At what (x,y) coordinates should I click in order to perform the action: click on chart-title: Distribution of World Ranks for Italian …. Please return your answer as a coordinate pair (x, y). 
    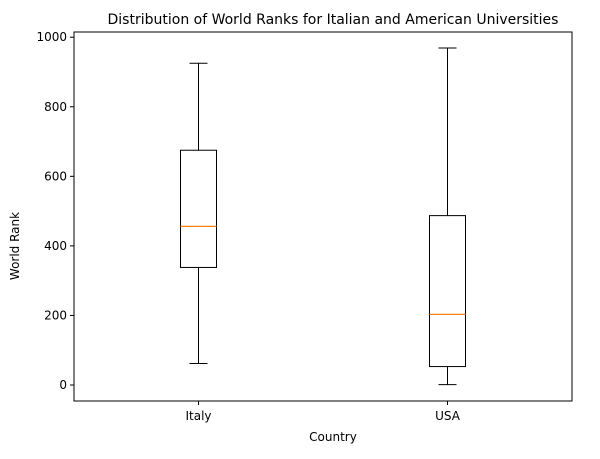
    Looking at the image, I should click on (333, 20).